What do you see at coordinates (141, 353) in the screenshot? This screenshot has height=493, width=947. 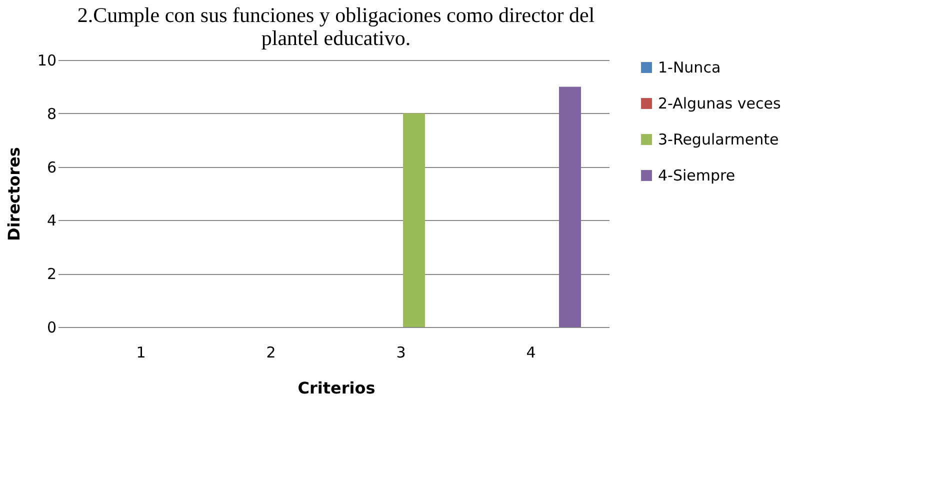 I see `x-tick-label: 1` at bounding box center [141, 353].